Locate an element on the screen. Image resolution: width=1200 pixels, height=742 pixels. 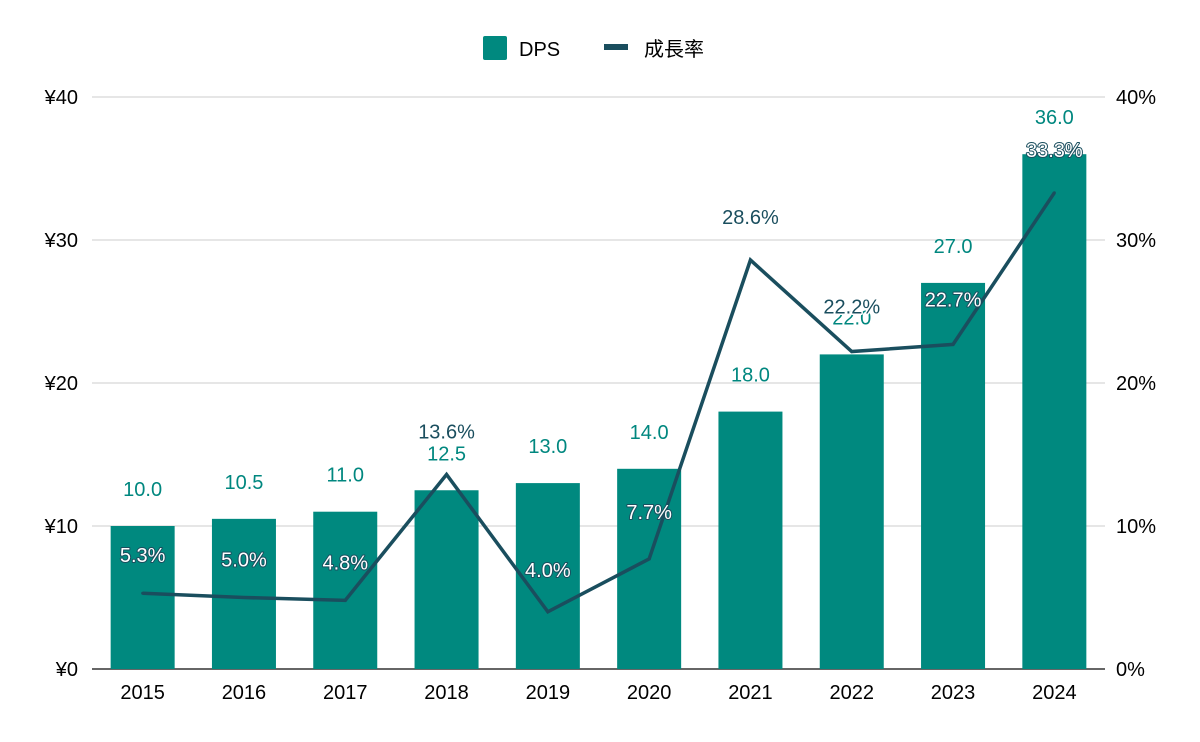
growth-line-label: 4.8% is located at coordinates (345, 563).